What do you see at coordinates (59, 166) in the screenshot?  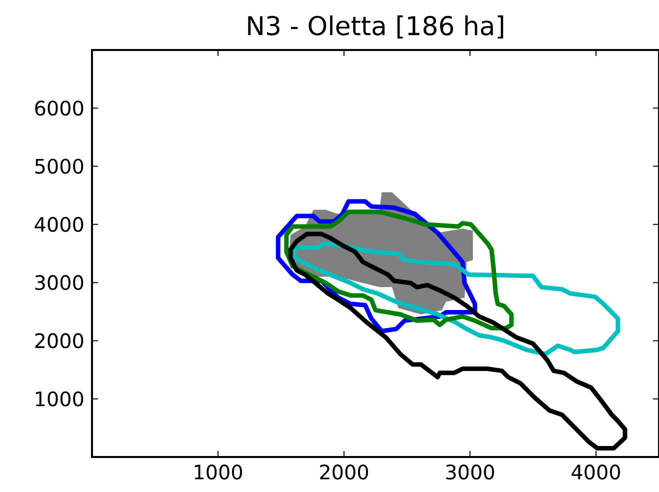 I see `y-tick-label: 5000` at bounding box center [59, 166].